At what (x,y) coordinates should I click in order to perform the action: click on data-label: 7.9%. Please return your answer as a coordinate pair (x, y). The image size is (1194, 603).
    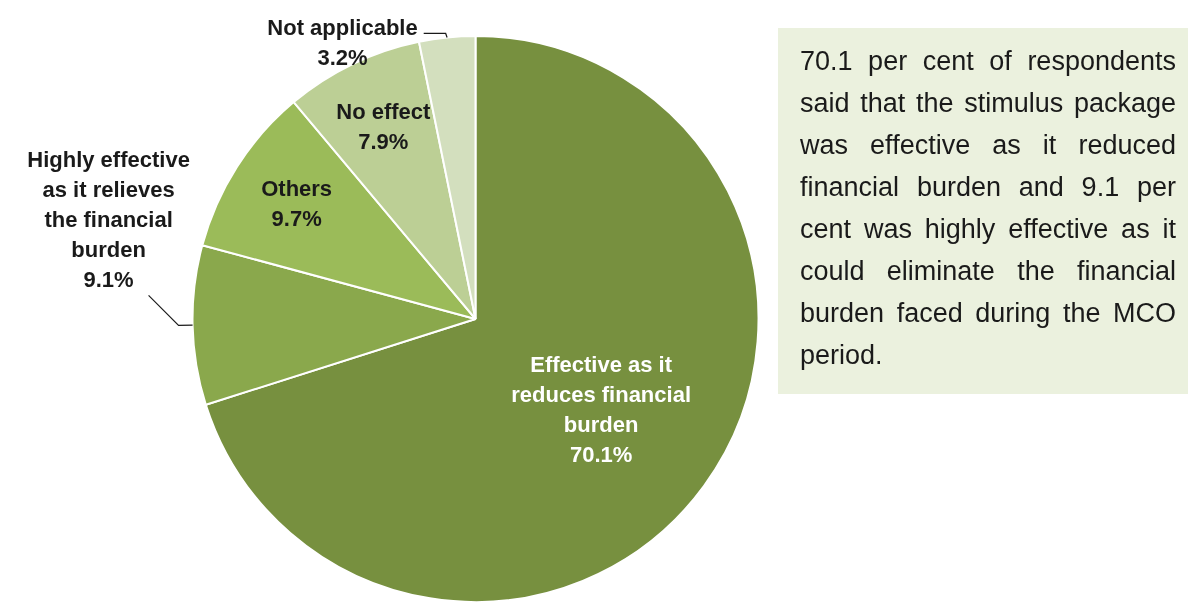
    Looking at the image, I should click on (383, 141).